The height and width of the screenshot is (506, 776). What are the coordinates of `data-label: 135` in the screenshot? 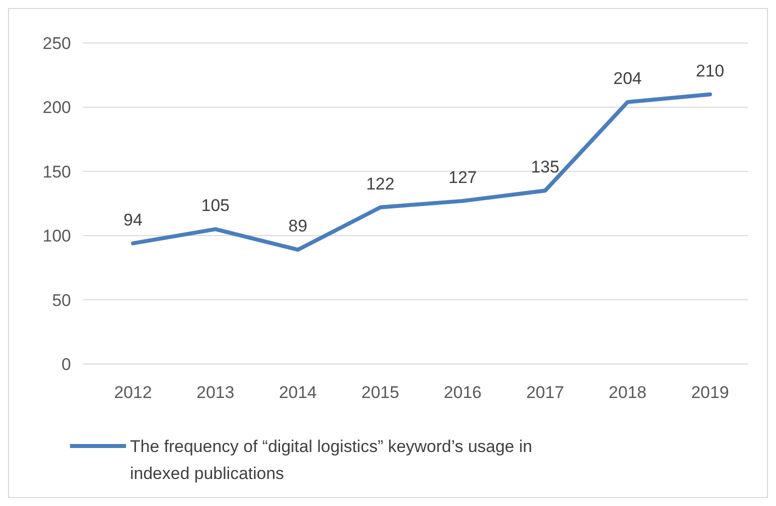 It's located at (545, 167).